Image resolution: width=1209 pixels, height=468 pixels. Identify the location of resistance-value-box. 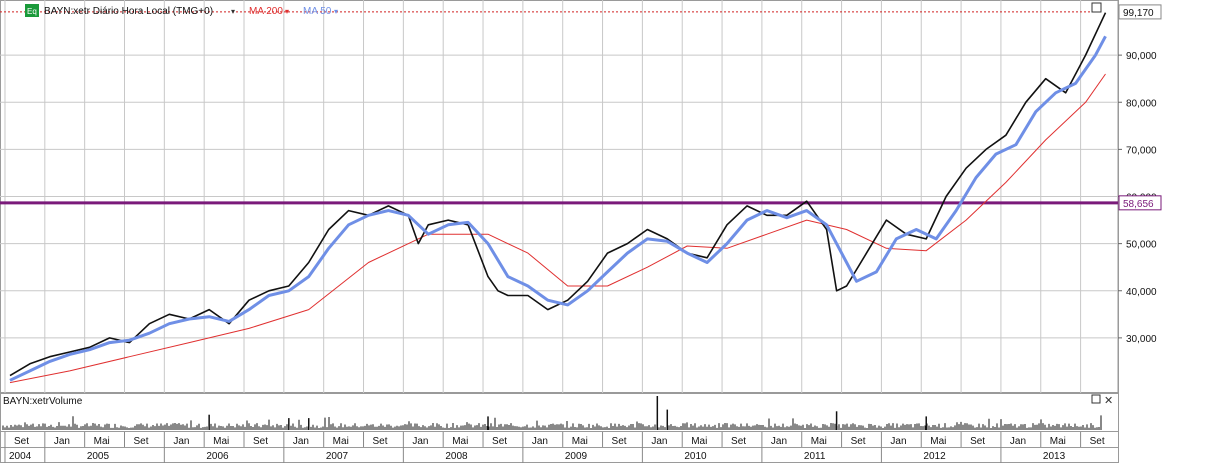
(1140, 203).